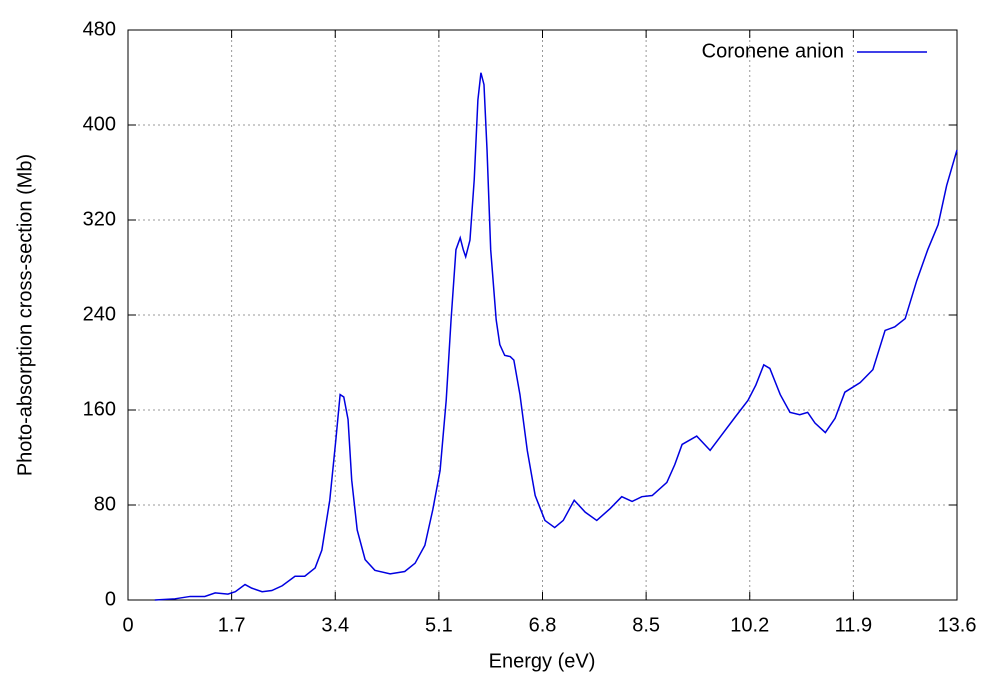 This screenshot has width=1000, height=700. What do you see at coordinates (439, 625) in the screenshot?
I see `x-tick-label: 5.1` at bounding box center [439, 625].